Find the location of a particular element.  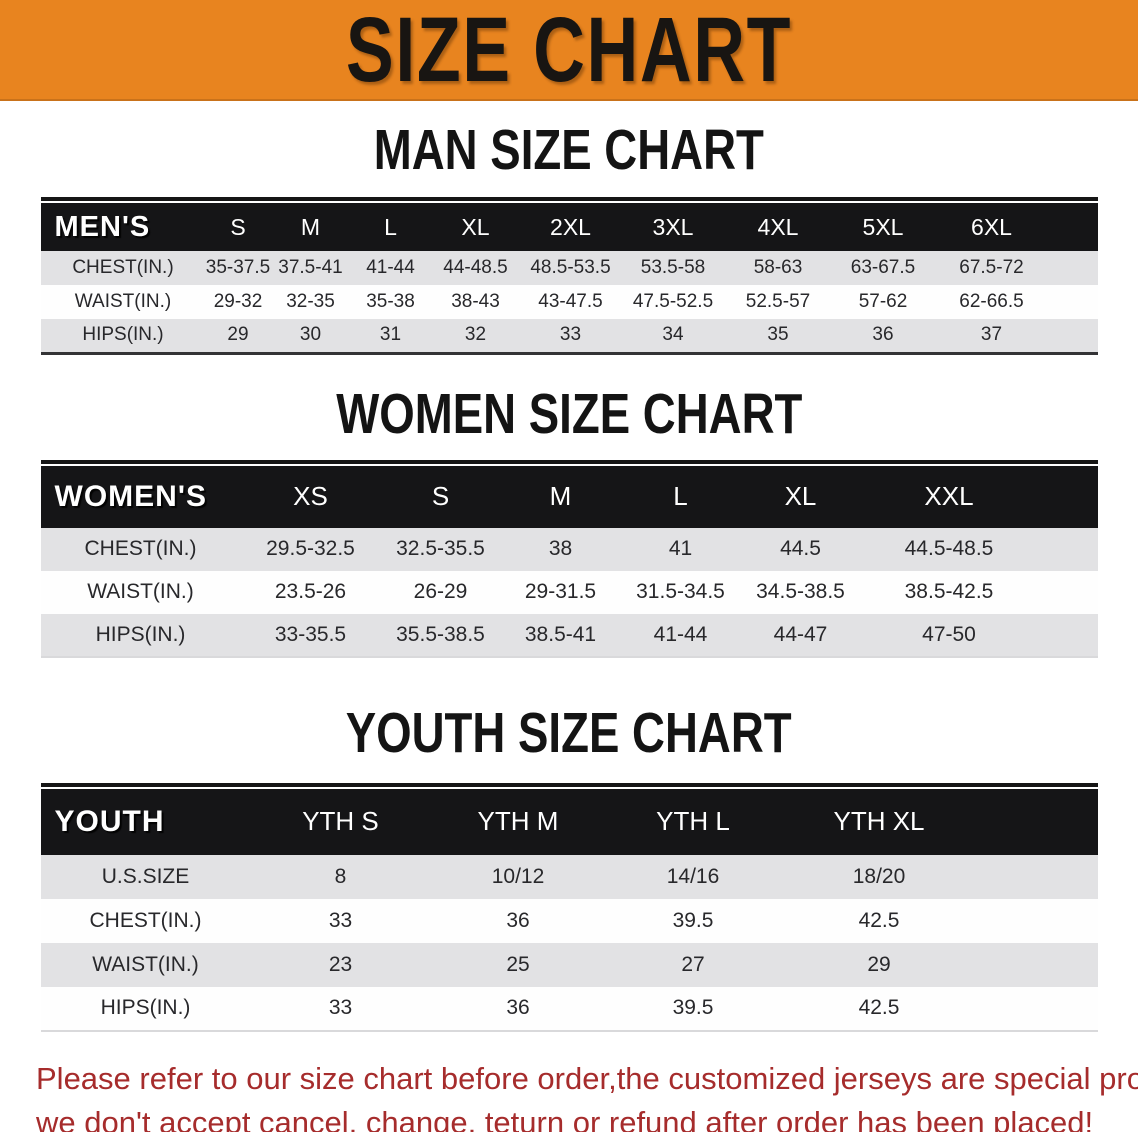

value-cell: 35.5-38.5 is located at coordinates (440, 635).